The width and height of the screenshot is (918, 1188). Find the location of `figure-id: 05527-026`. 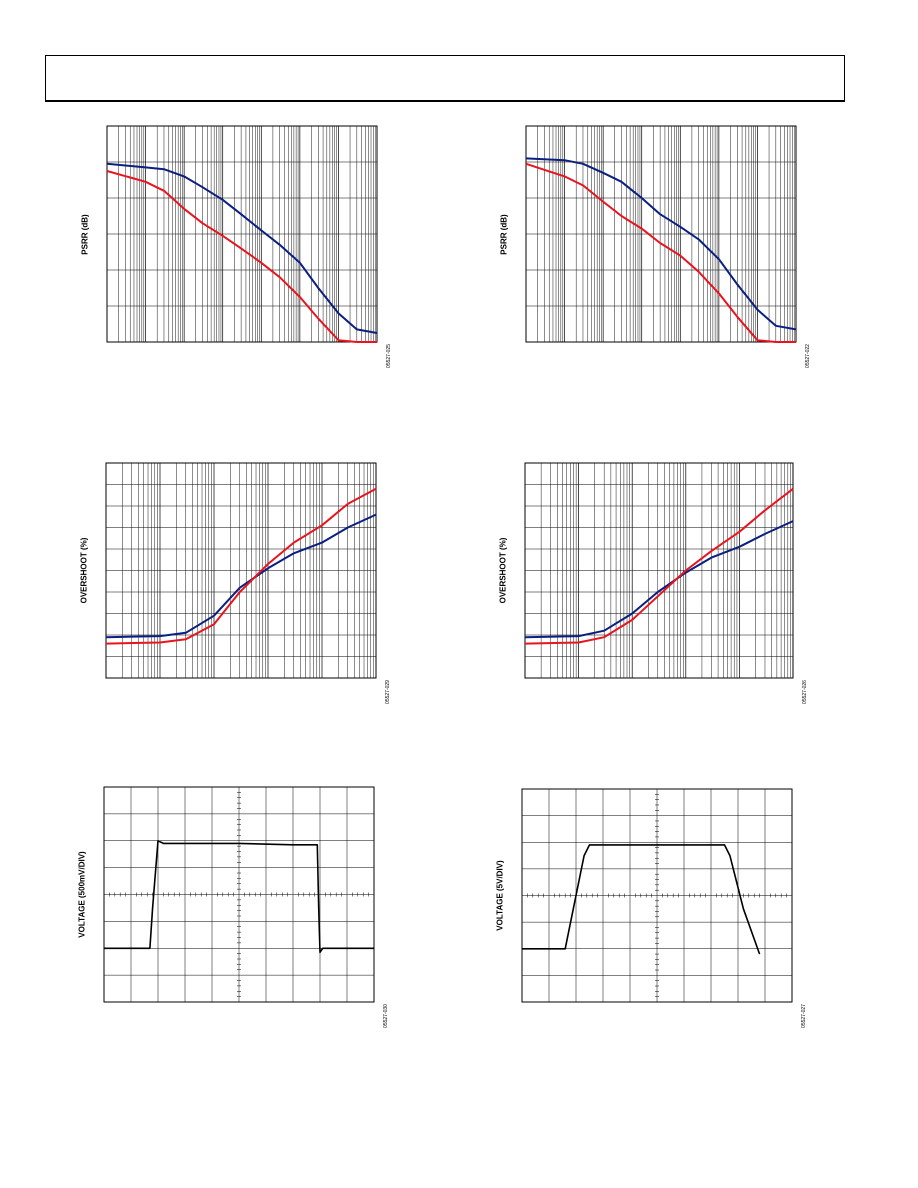

figure-id: 05527-026 is located at coordinates (804, 692).